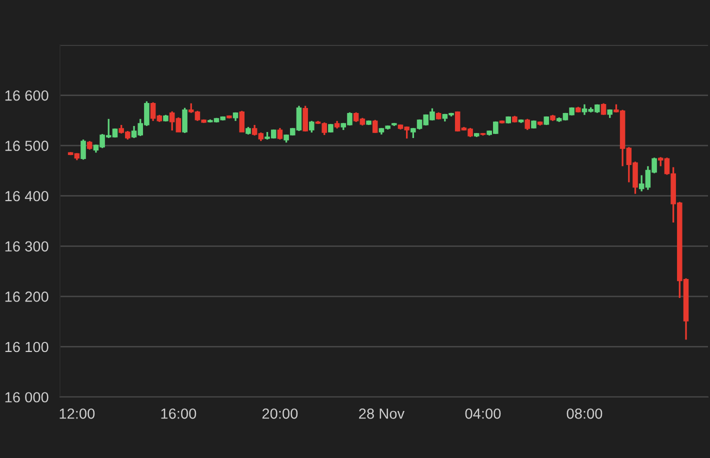  I want to click on x-tick-label: 28 Nov, so click(382, 413).